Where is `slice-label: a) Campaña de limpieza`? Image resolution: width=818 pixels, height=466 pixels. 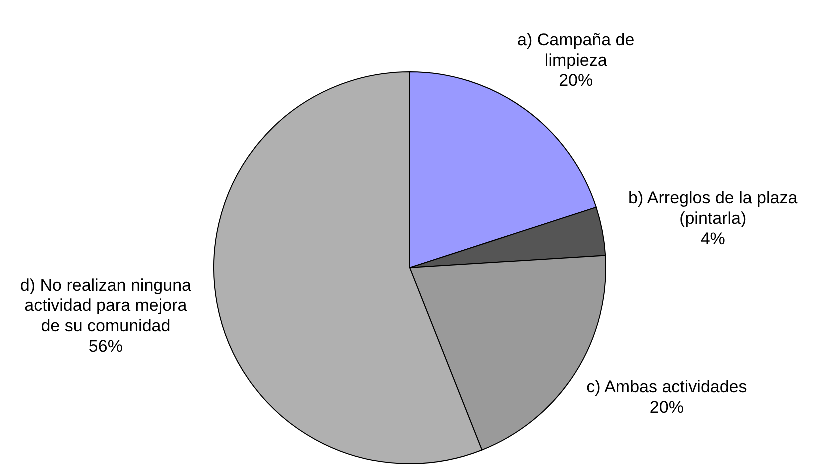
slice-label: a) Campaña de limpieza is located at coordinates (576, 50).